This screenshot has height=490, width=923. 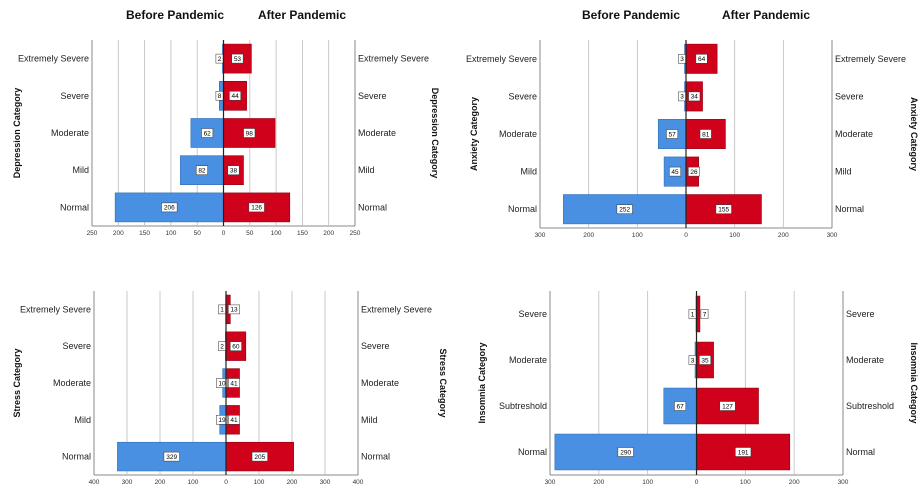 I want to click on value-label-before-moderate: 57, so click(x=673, y=134).